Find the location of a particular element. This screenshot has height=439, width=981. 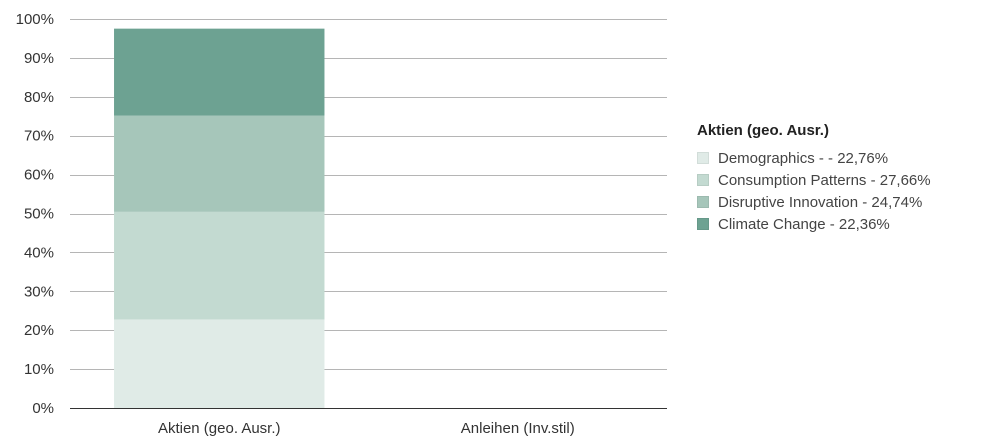

x-axis-category-labels: Aktien (geo. Ausr.) Anleihen (Inv.stil) is located at coordinates (366, 428).